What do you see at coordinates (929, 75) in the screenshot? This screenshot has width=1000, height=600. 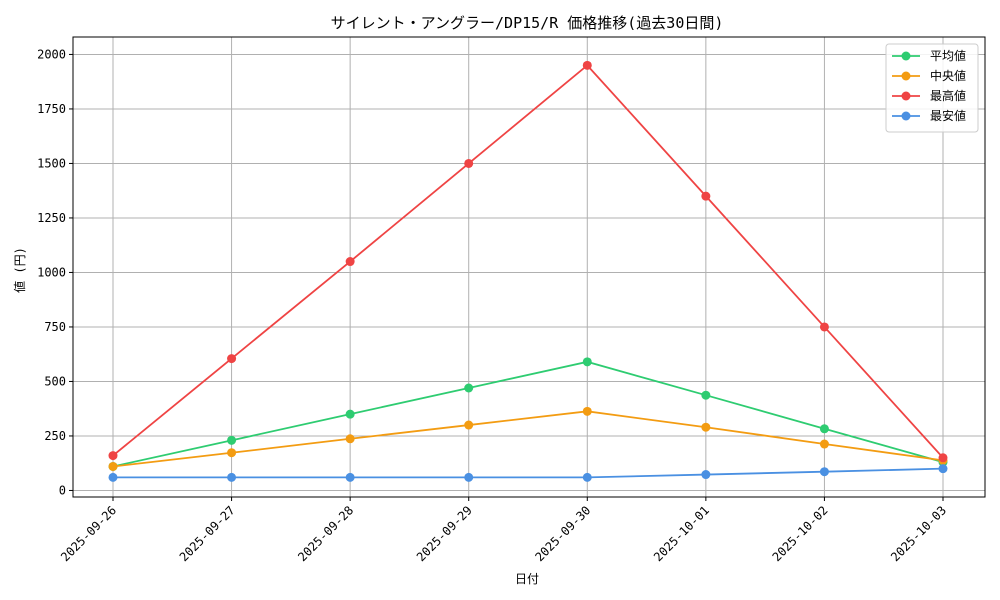 I see `legend-item: 中央値` at bounding box center [929, 75].